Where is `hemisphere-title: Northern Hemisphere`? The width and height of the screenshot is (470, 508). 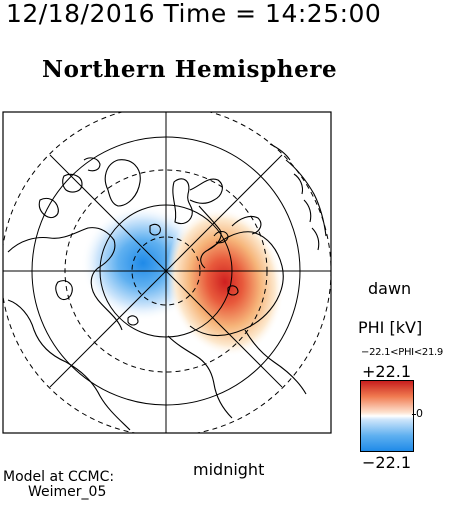
hemisphere-title: Northern Hemisphere is located at coordinates (190, 69).